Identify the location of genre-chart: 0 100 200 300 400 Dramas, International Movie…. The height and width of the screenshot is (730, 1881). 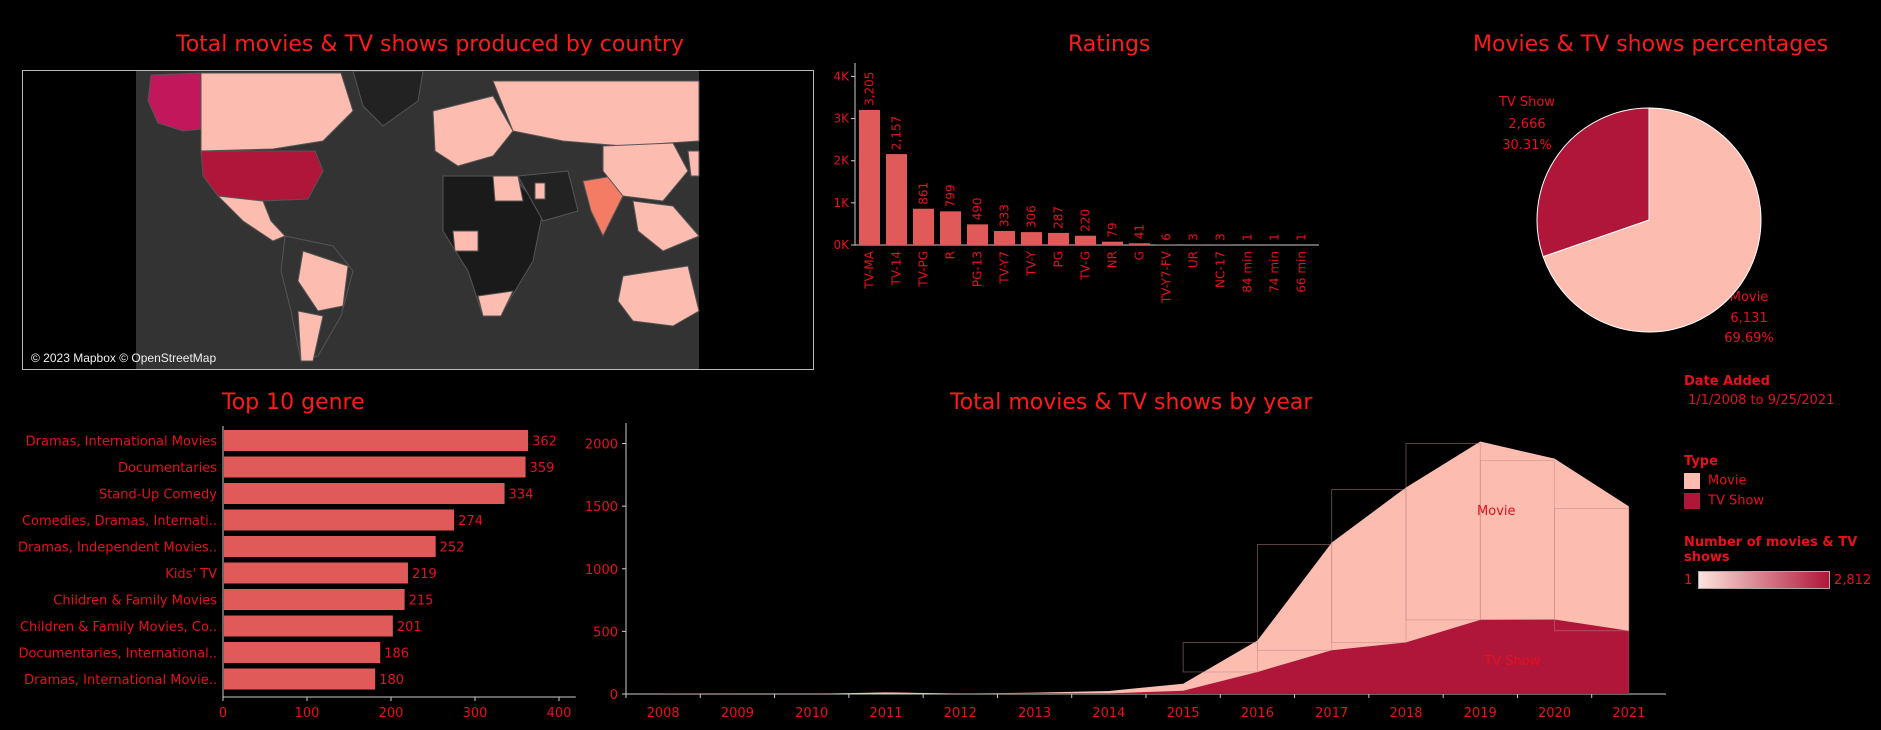
(297, 573).